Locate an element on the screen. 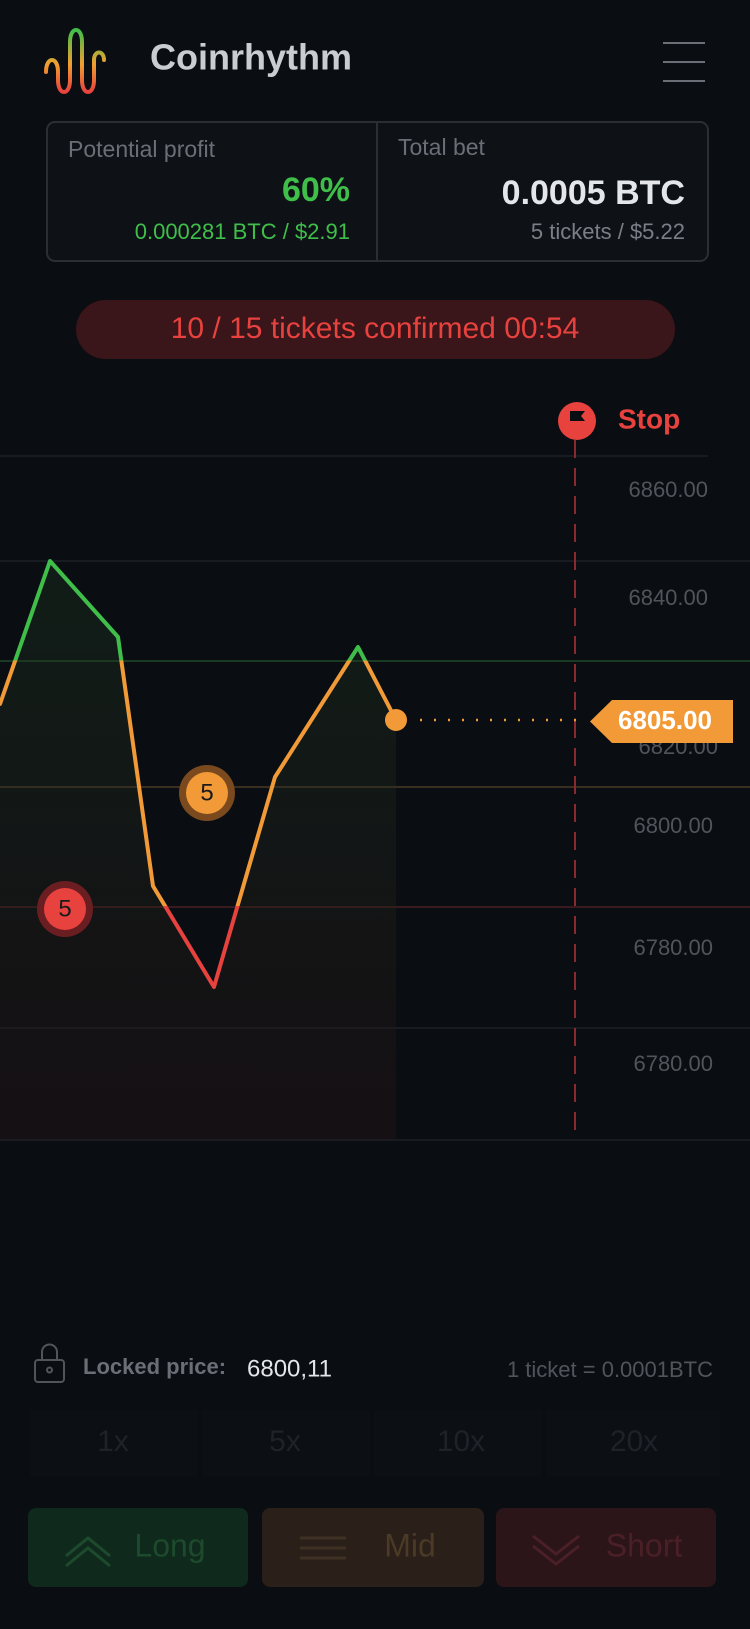  locked-price-value: 6800,11 is located at coordinates (289, 1368).